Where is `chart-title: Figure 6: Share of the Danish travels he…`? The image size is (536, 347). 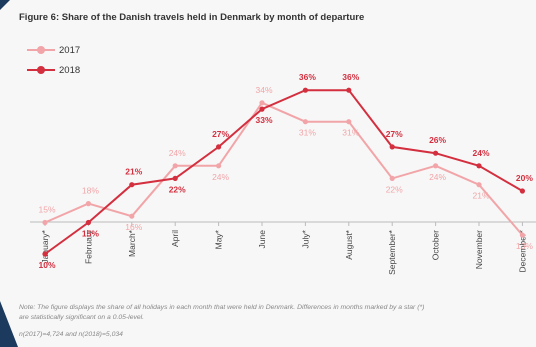
chart-title: Figure 6: Share of the Danish travels he… is located at coordinates (192, 17).